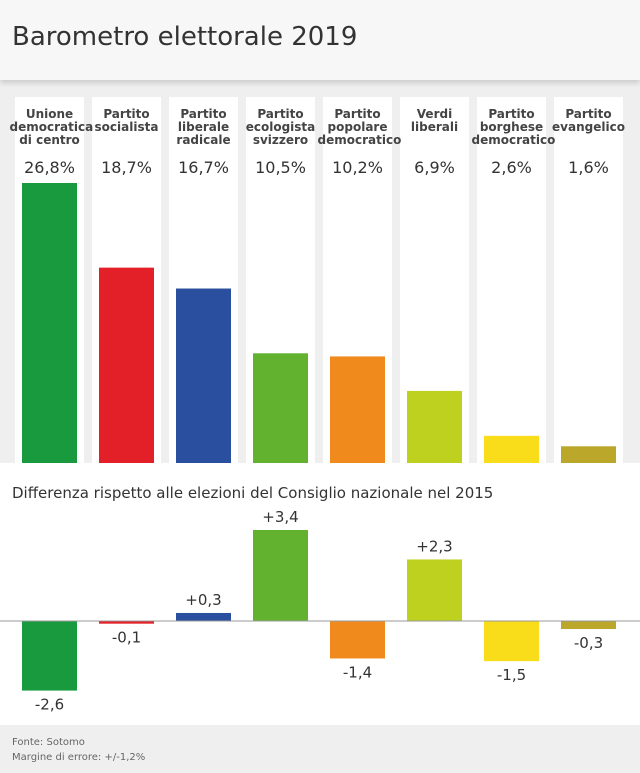  I want to click on value-label: +2,3, so click(434, 546).